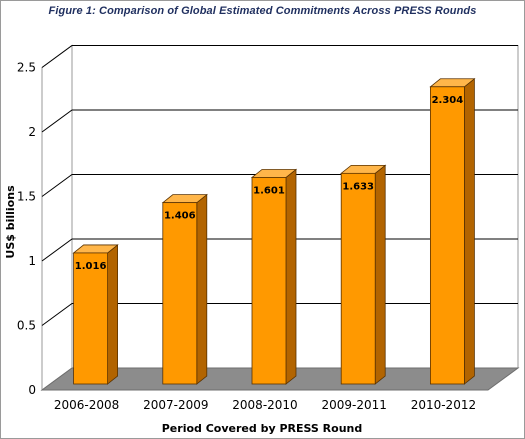  I want to click on y-tick-label: 1.5, so click(26, 197).